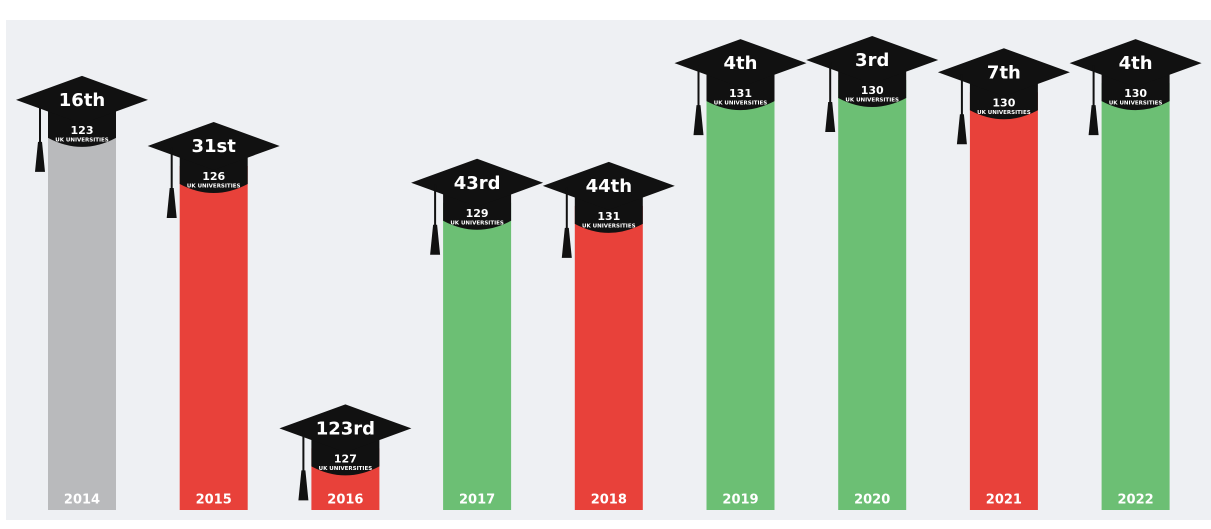 The height and width of the screenshot is (529, 1211). I want to click on year-label: 2018, so click(609, 500).